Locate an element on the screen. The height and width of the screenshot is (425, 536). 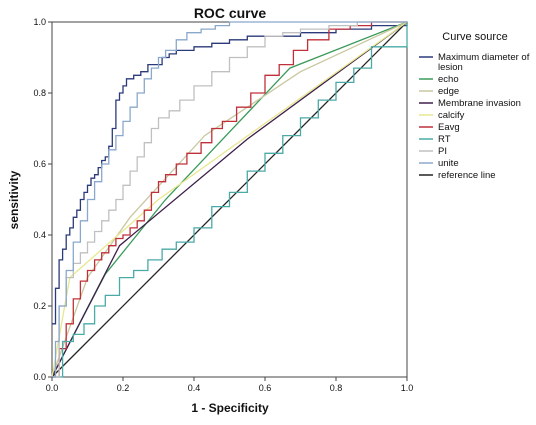
x-tick-label: 0.2 is located at coordinates (123, 388).